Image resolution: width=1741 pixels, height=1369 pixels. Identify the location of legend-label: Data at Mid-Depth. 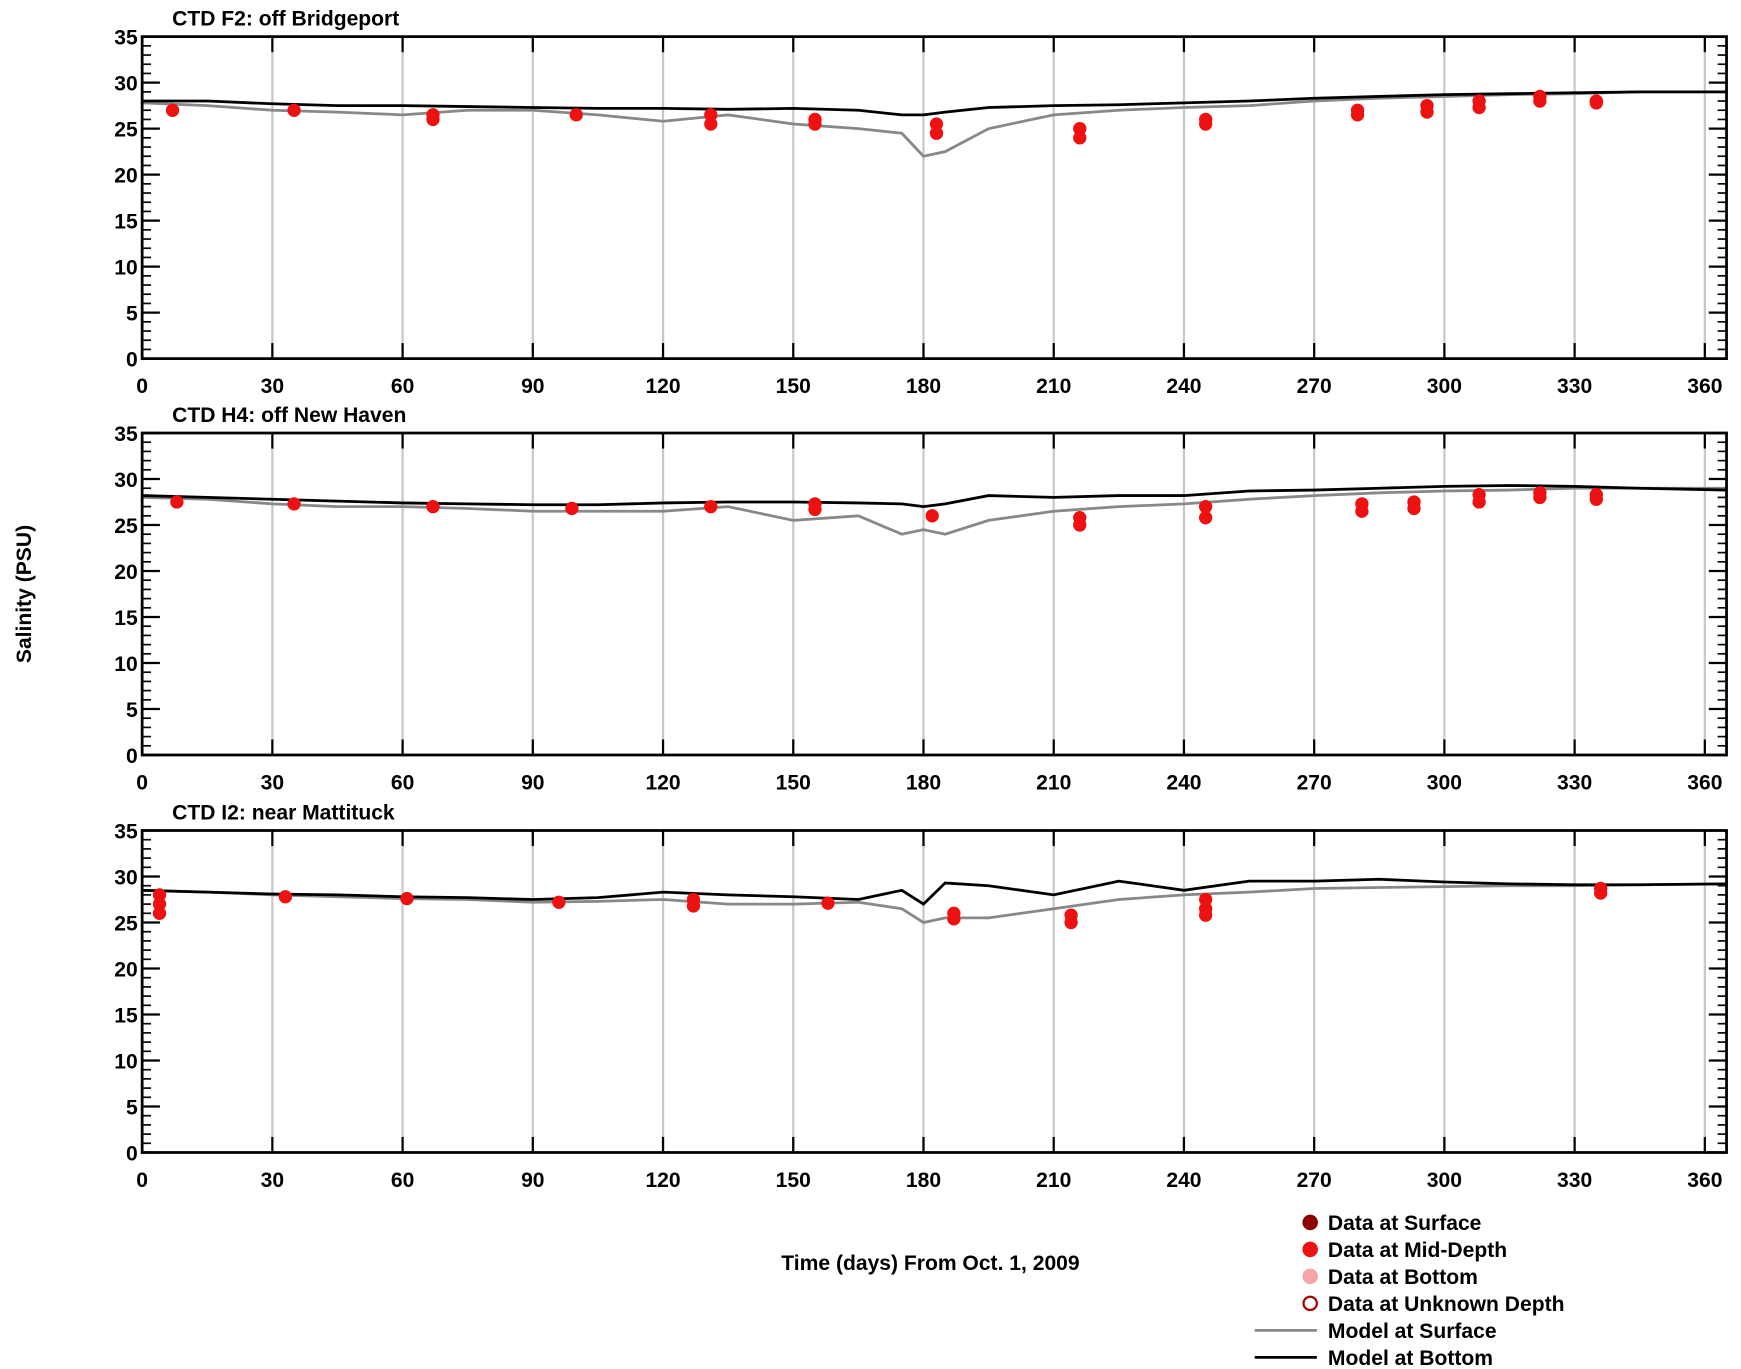
(1417, 1250).